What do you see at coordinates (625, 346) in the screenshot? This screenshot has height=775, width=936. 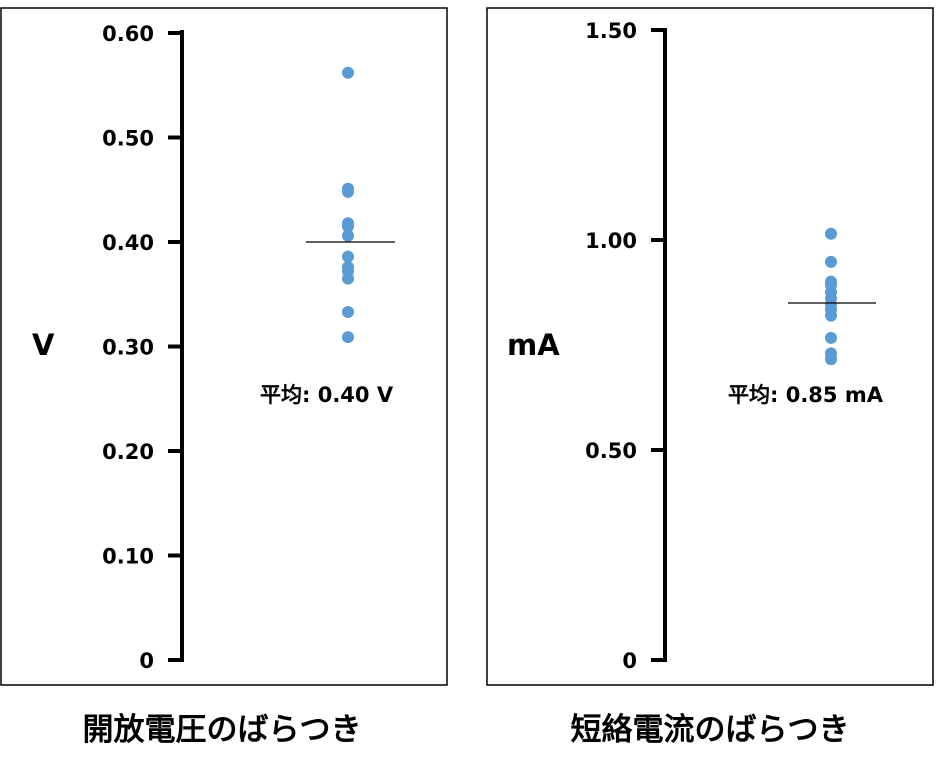 I see `current-y-ticks: 0 0.50 1.00 1.50` at bounding box center [625, 346].